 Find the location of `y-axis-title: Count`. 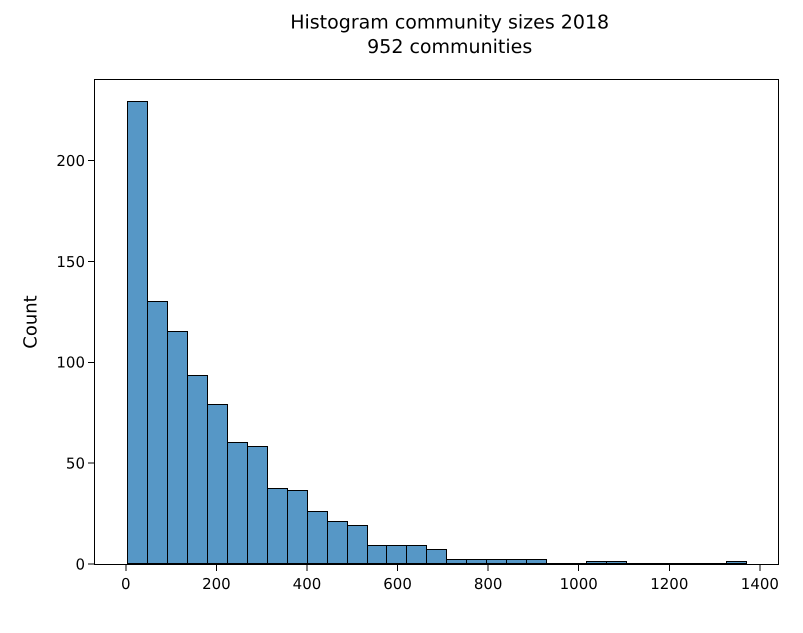

y-axis-title: Count is located at coordinates (31, 322).